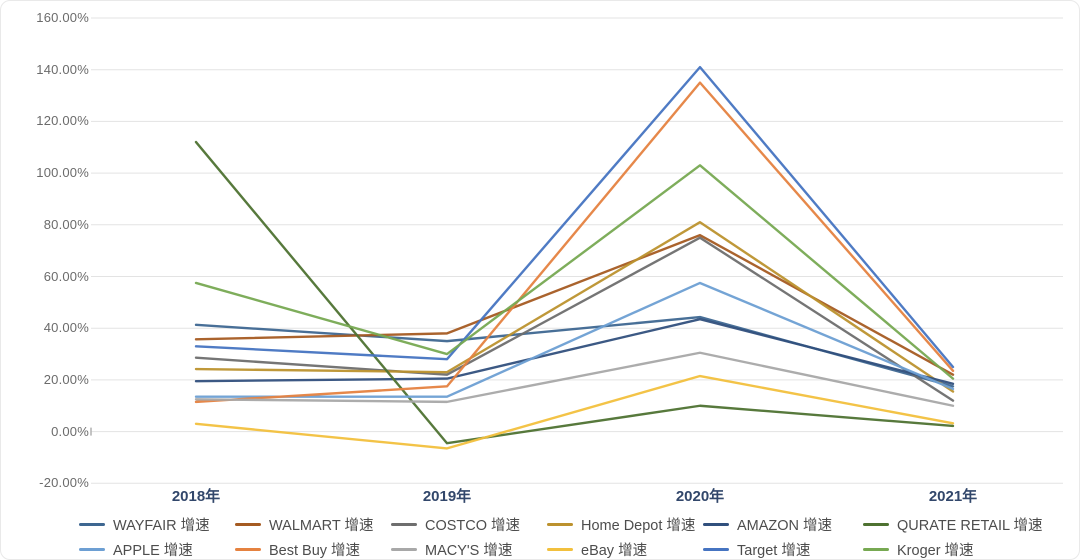 The height and width of the screenshot is (560, 1080). I want to click on legend-item-macys: MACY'S 增速, so click(469, 549).